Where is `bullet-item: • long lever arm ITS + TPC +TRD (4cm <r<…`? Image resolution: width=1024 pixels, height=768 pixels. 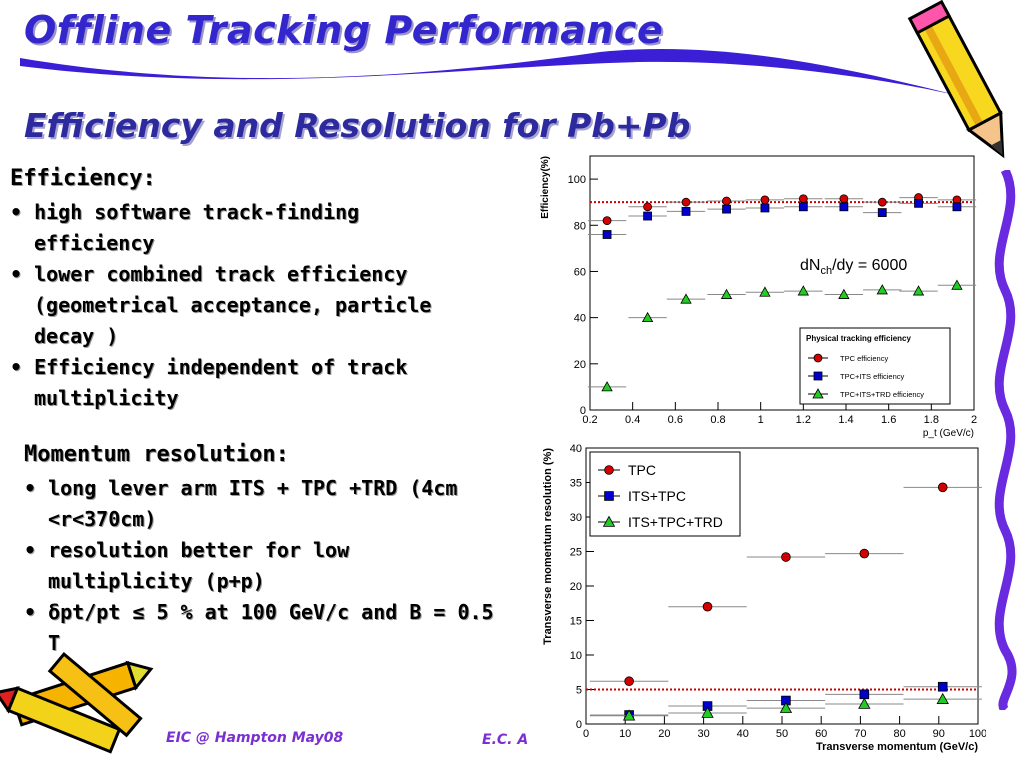
bullet-item: • long lever arm ITS + TPC +TRD (4cm <r<… is located at coordinates (241, 503).